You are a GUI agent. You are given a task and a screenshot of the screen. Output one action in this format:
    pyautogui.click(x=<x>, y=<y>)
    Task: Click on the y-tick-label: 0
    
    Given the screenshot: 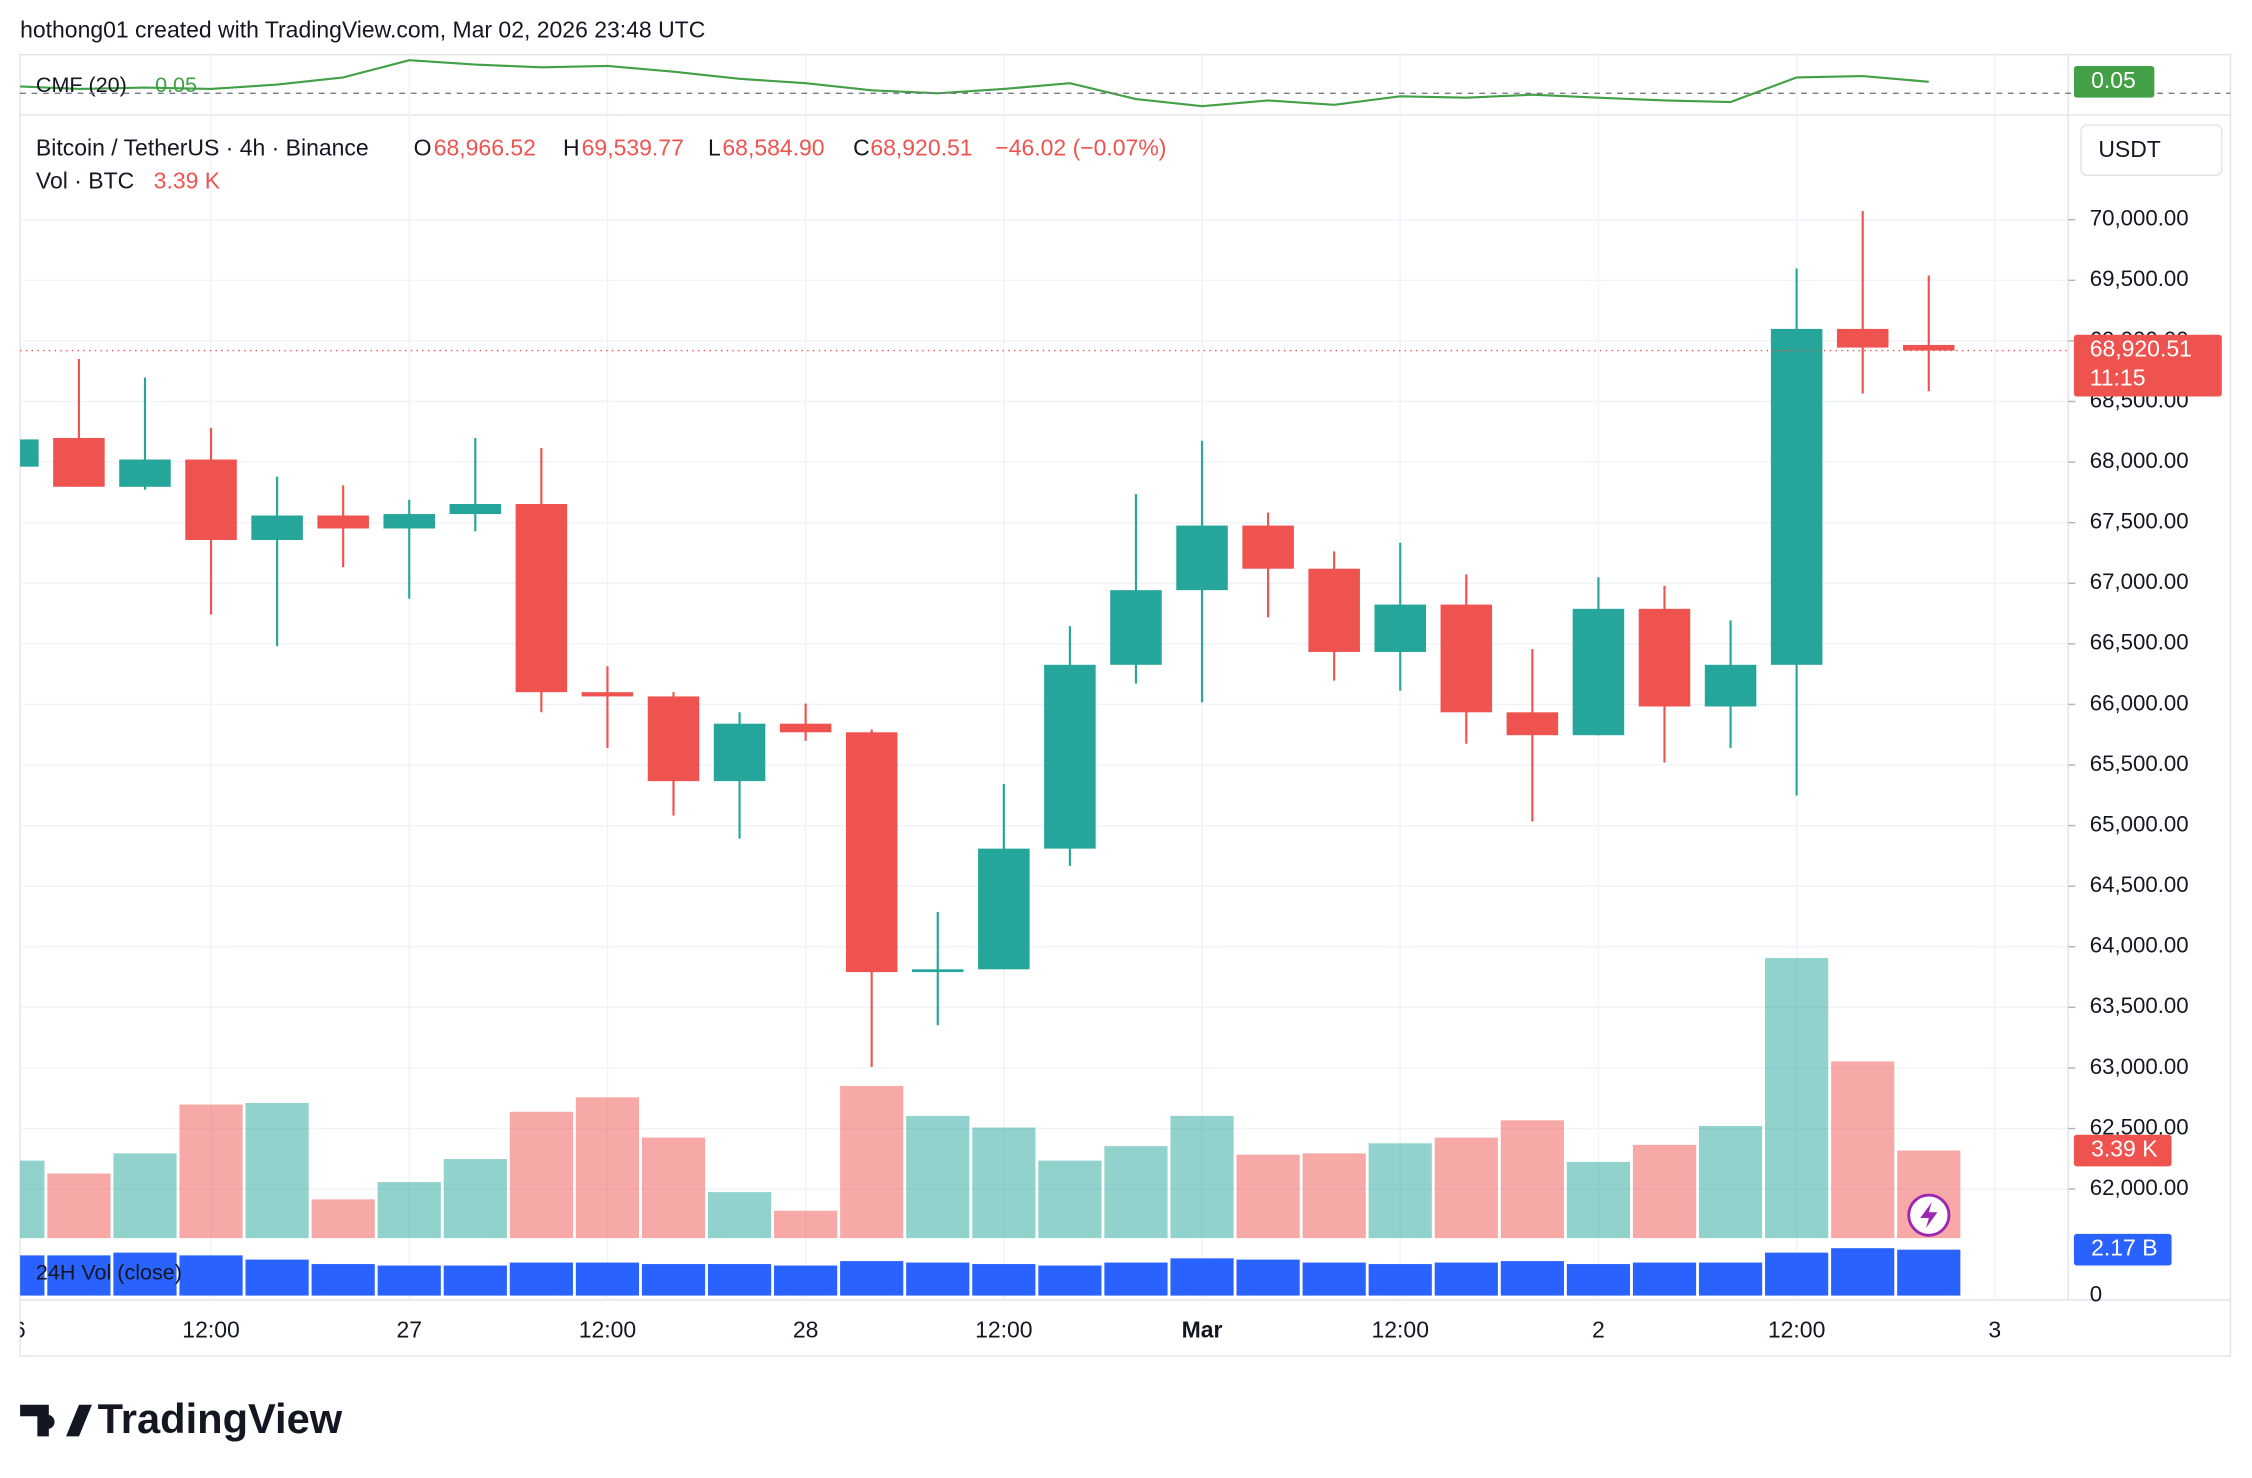 What is the action you would take?
    pyautogui.click(x=2096, y=1293)
    